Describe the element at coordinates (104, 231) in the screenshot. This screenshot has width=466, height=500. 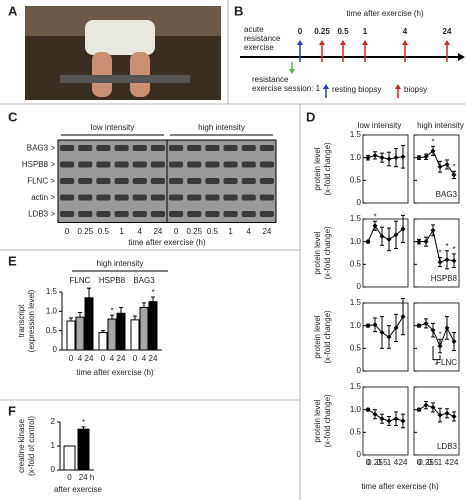
I see `lane-label: 0.5` at that location.